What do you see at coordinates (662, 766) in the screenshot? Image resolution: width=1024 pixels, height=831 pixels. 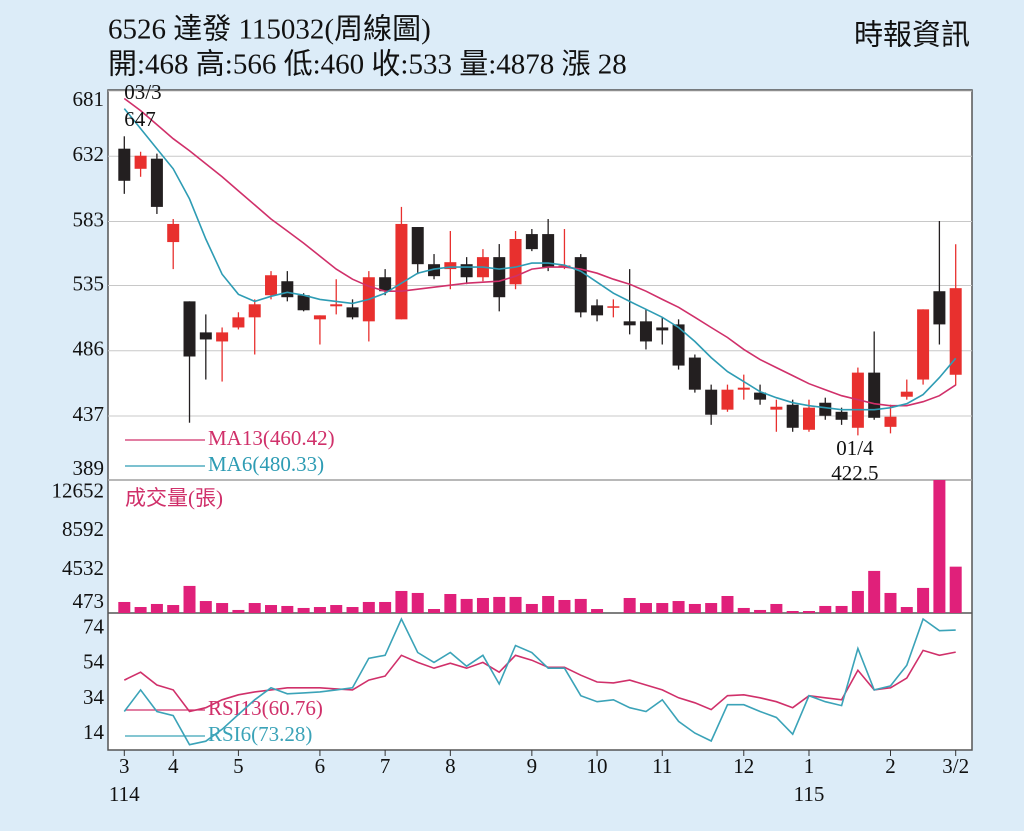 I see `x-tick-label: 11` at bounding box center [662, 766].